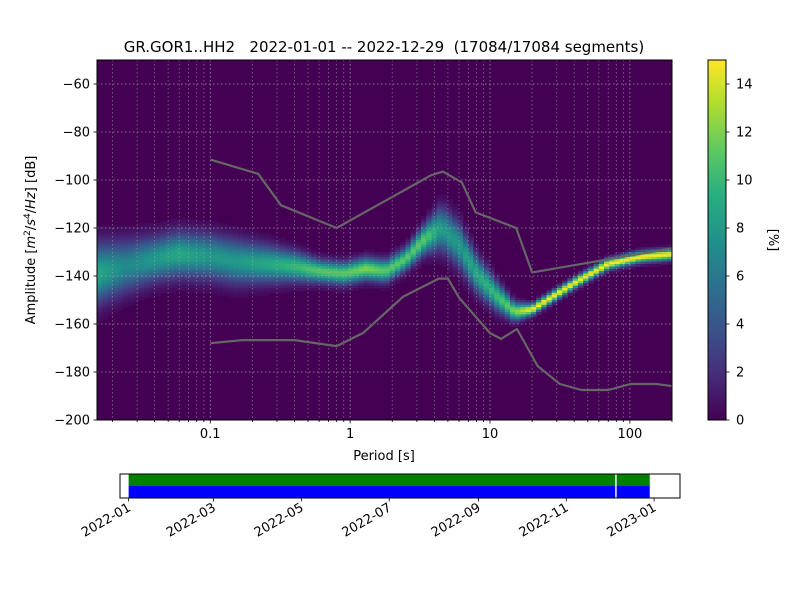 This screenshot has height=600, width=800. What do you see at coordinates (392, 431) in the screenshot?
I see `x-axis: 0.1 1 10 100` at bounding box center [392, 431].